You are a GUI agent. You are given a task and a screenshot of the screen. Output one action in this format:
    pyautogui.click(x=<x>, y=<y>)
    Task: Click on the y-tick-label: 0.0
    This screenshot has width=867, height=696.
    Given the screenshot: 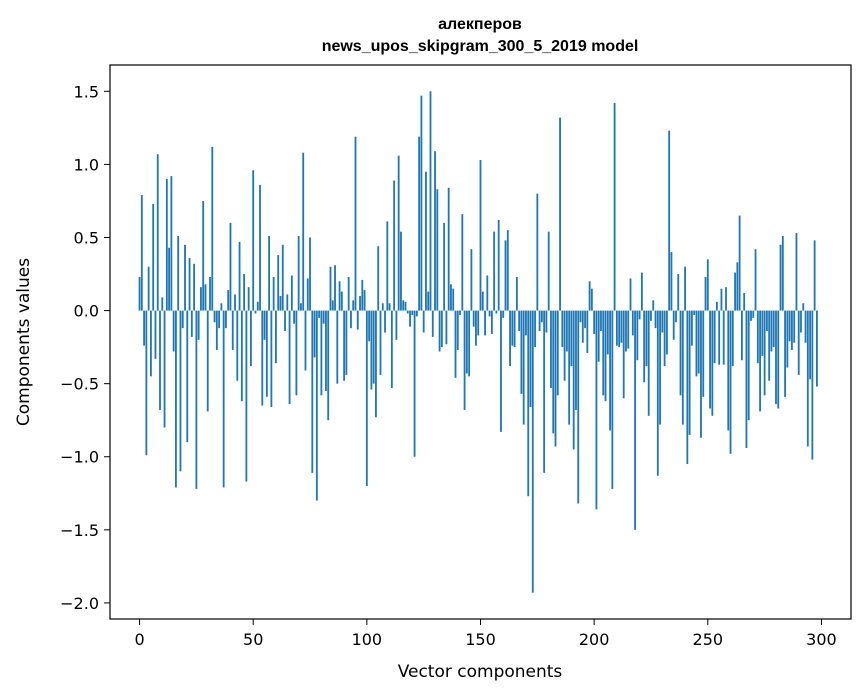 What is the action you would take?
    pyautogui.click(x=86, y=311)
    